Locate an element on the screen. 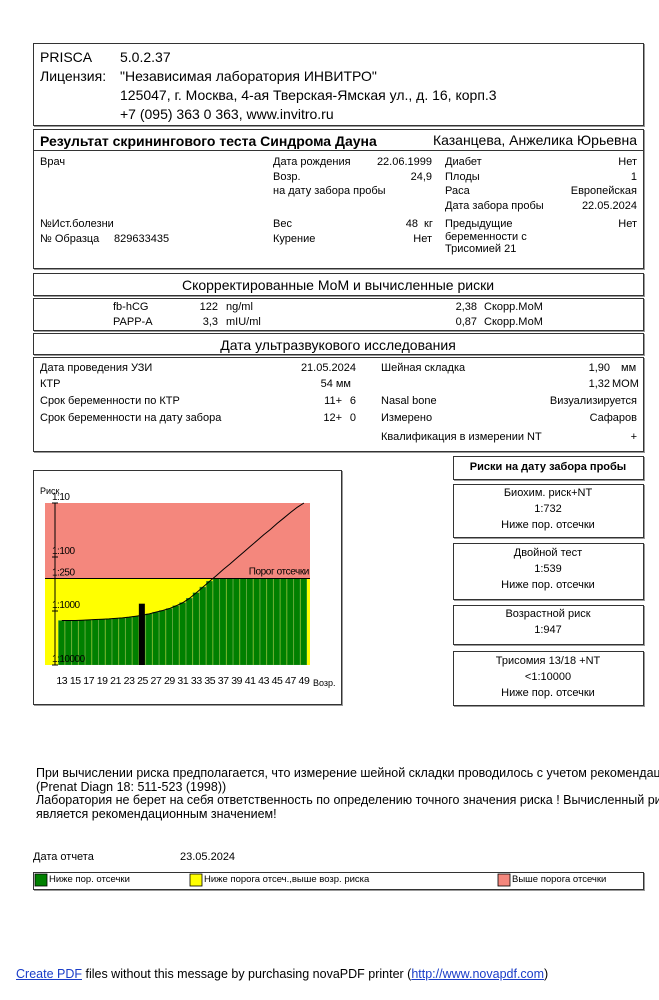  x-tick-label: 29 is located at coordinates (169, 681).